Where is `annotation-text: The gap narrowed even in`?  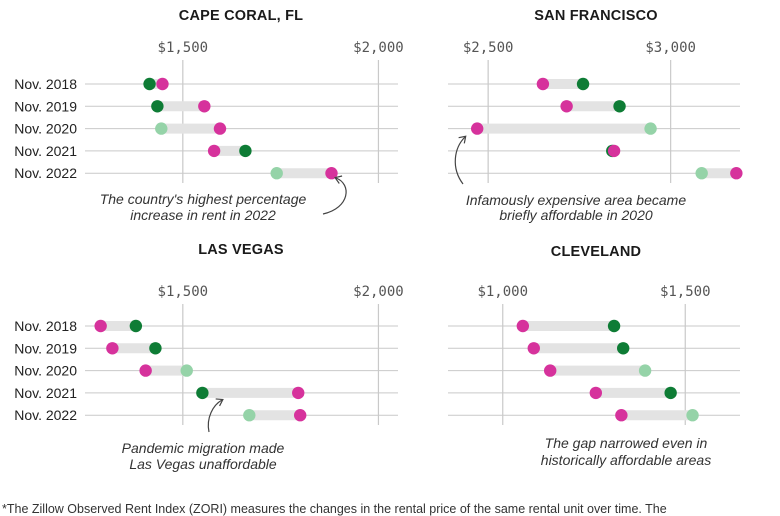 annotation-text: The gap narrowed even in is located at coordinates (626, 443).